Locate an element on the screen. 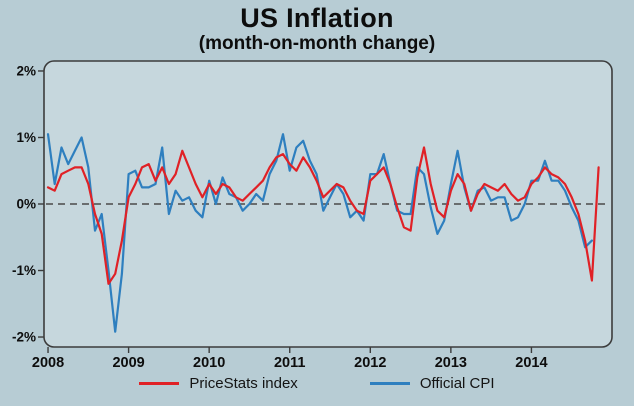  legend-label-pricestats: PriceStats index is located at coordinates (243, 383).